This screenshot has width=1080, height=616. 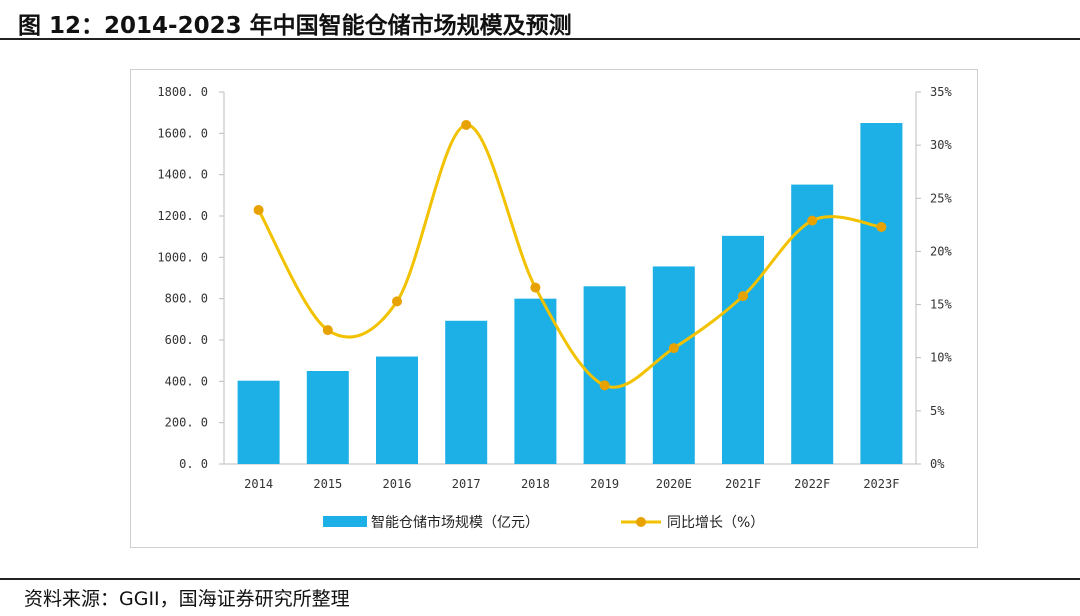 I want to click on figure-title: 图 12：2014-2023 年中国智能仓储市场规模及预测, so click(x=295, y=26).